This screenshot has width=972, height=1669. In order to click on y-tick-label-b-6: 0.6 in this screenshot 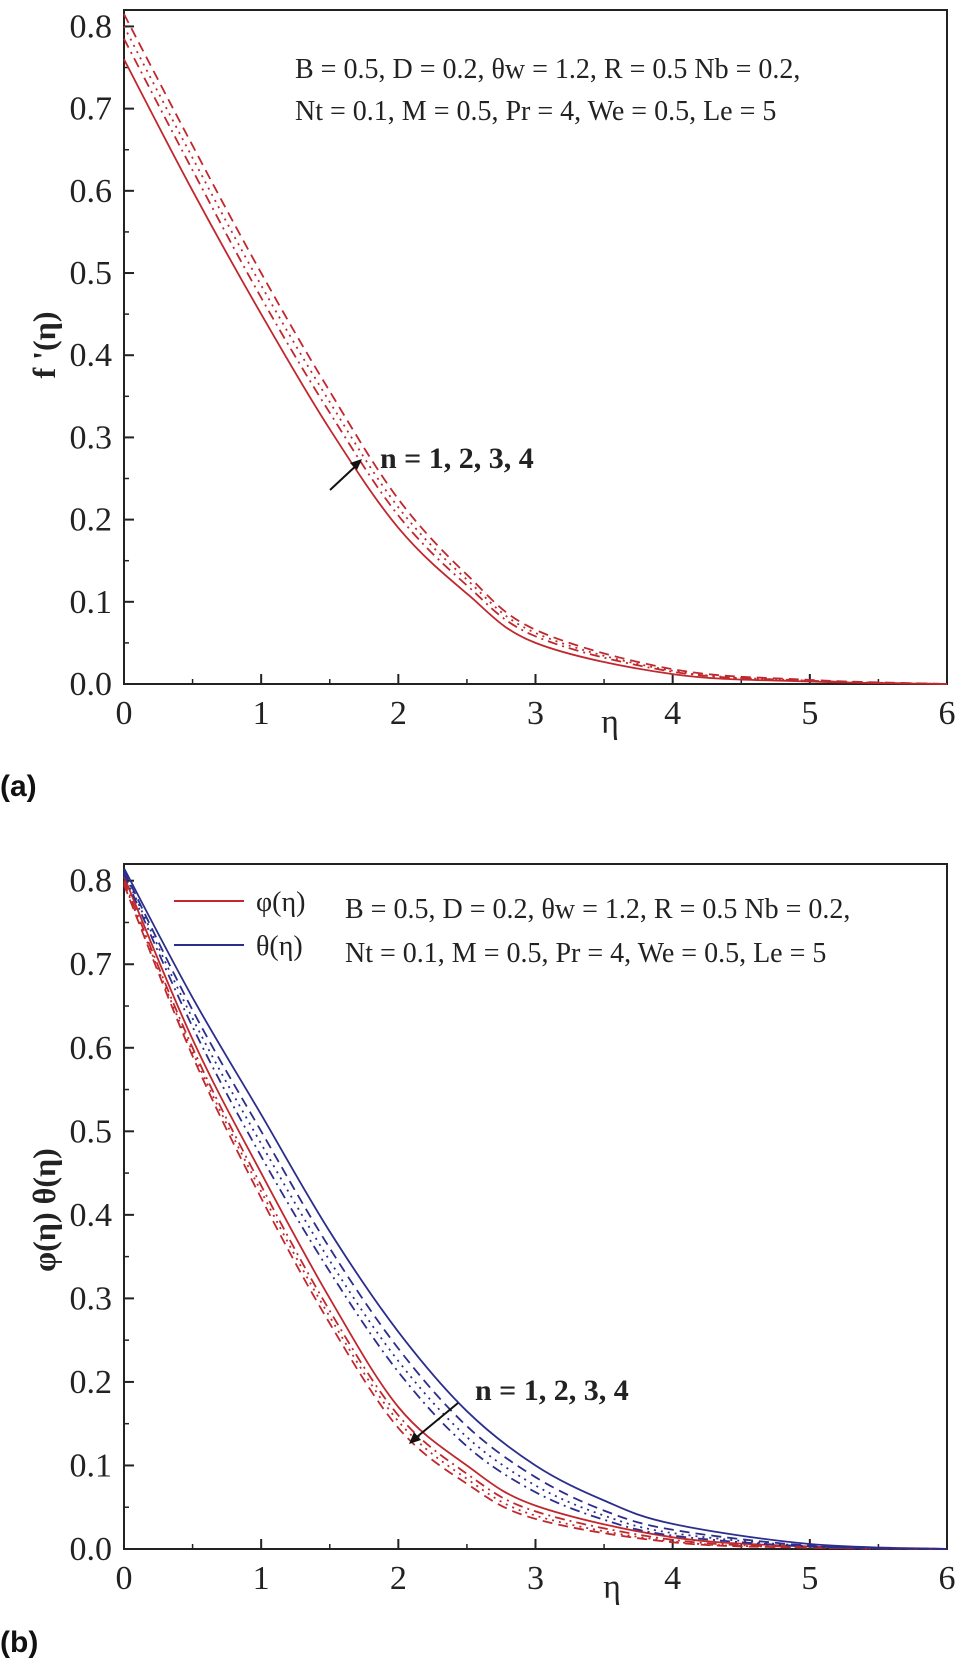, I will do `click(91, 1048)`.